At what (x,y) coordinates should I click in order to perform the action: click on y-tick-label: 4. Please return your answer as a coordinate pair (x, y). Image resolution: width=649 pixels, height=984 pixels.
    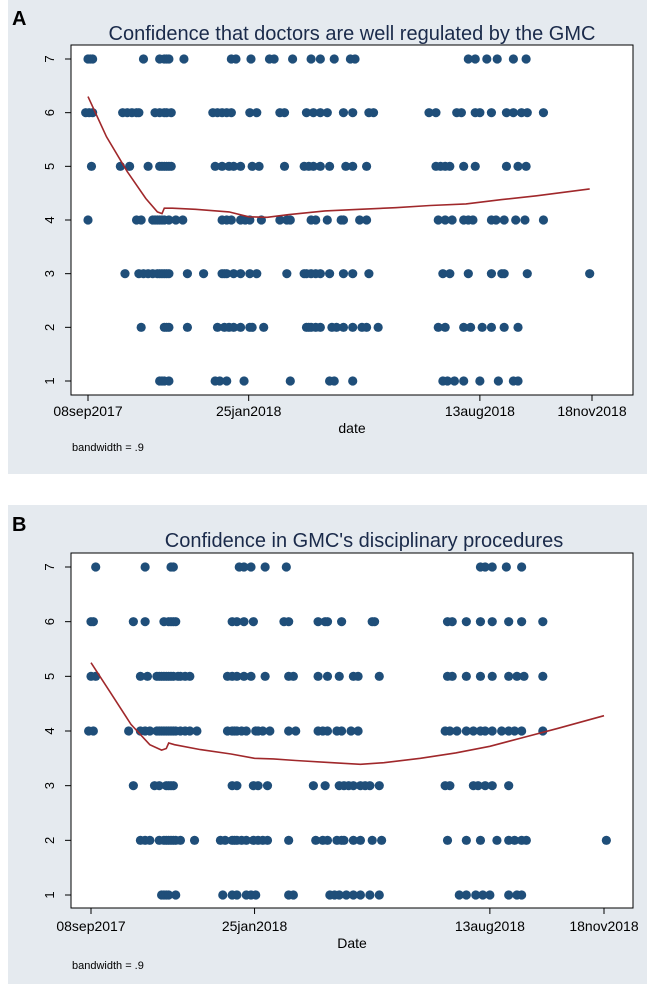
    Looking at the image, I should click on (49, 730).